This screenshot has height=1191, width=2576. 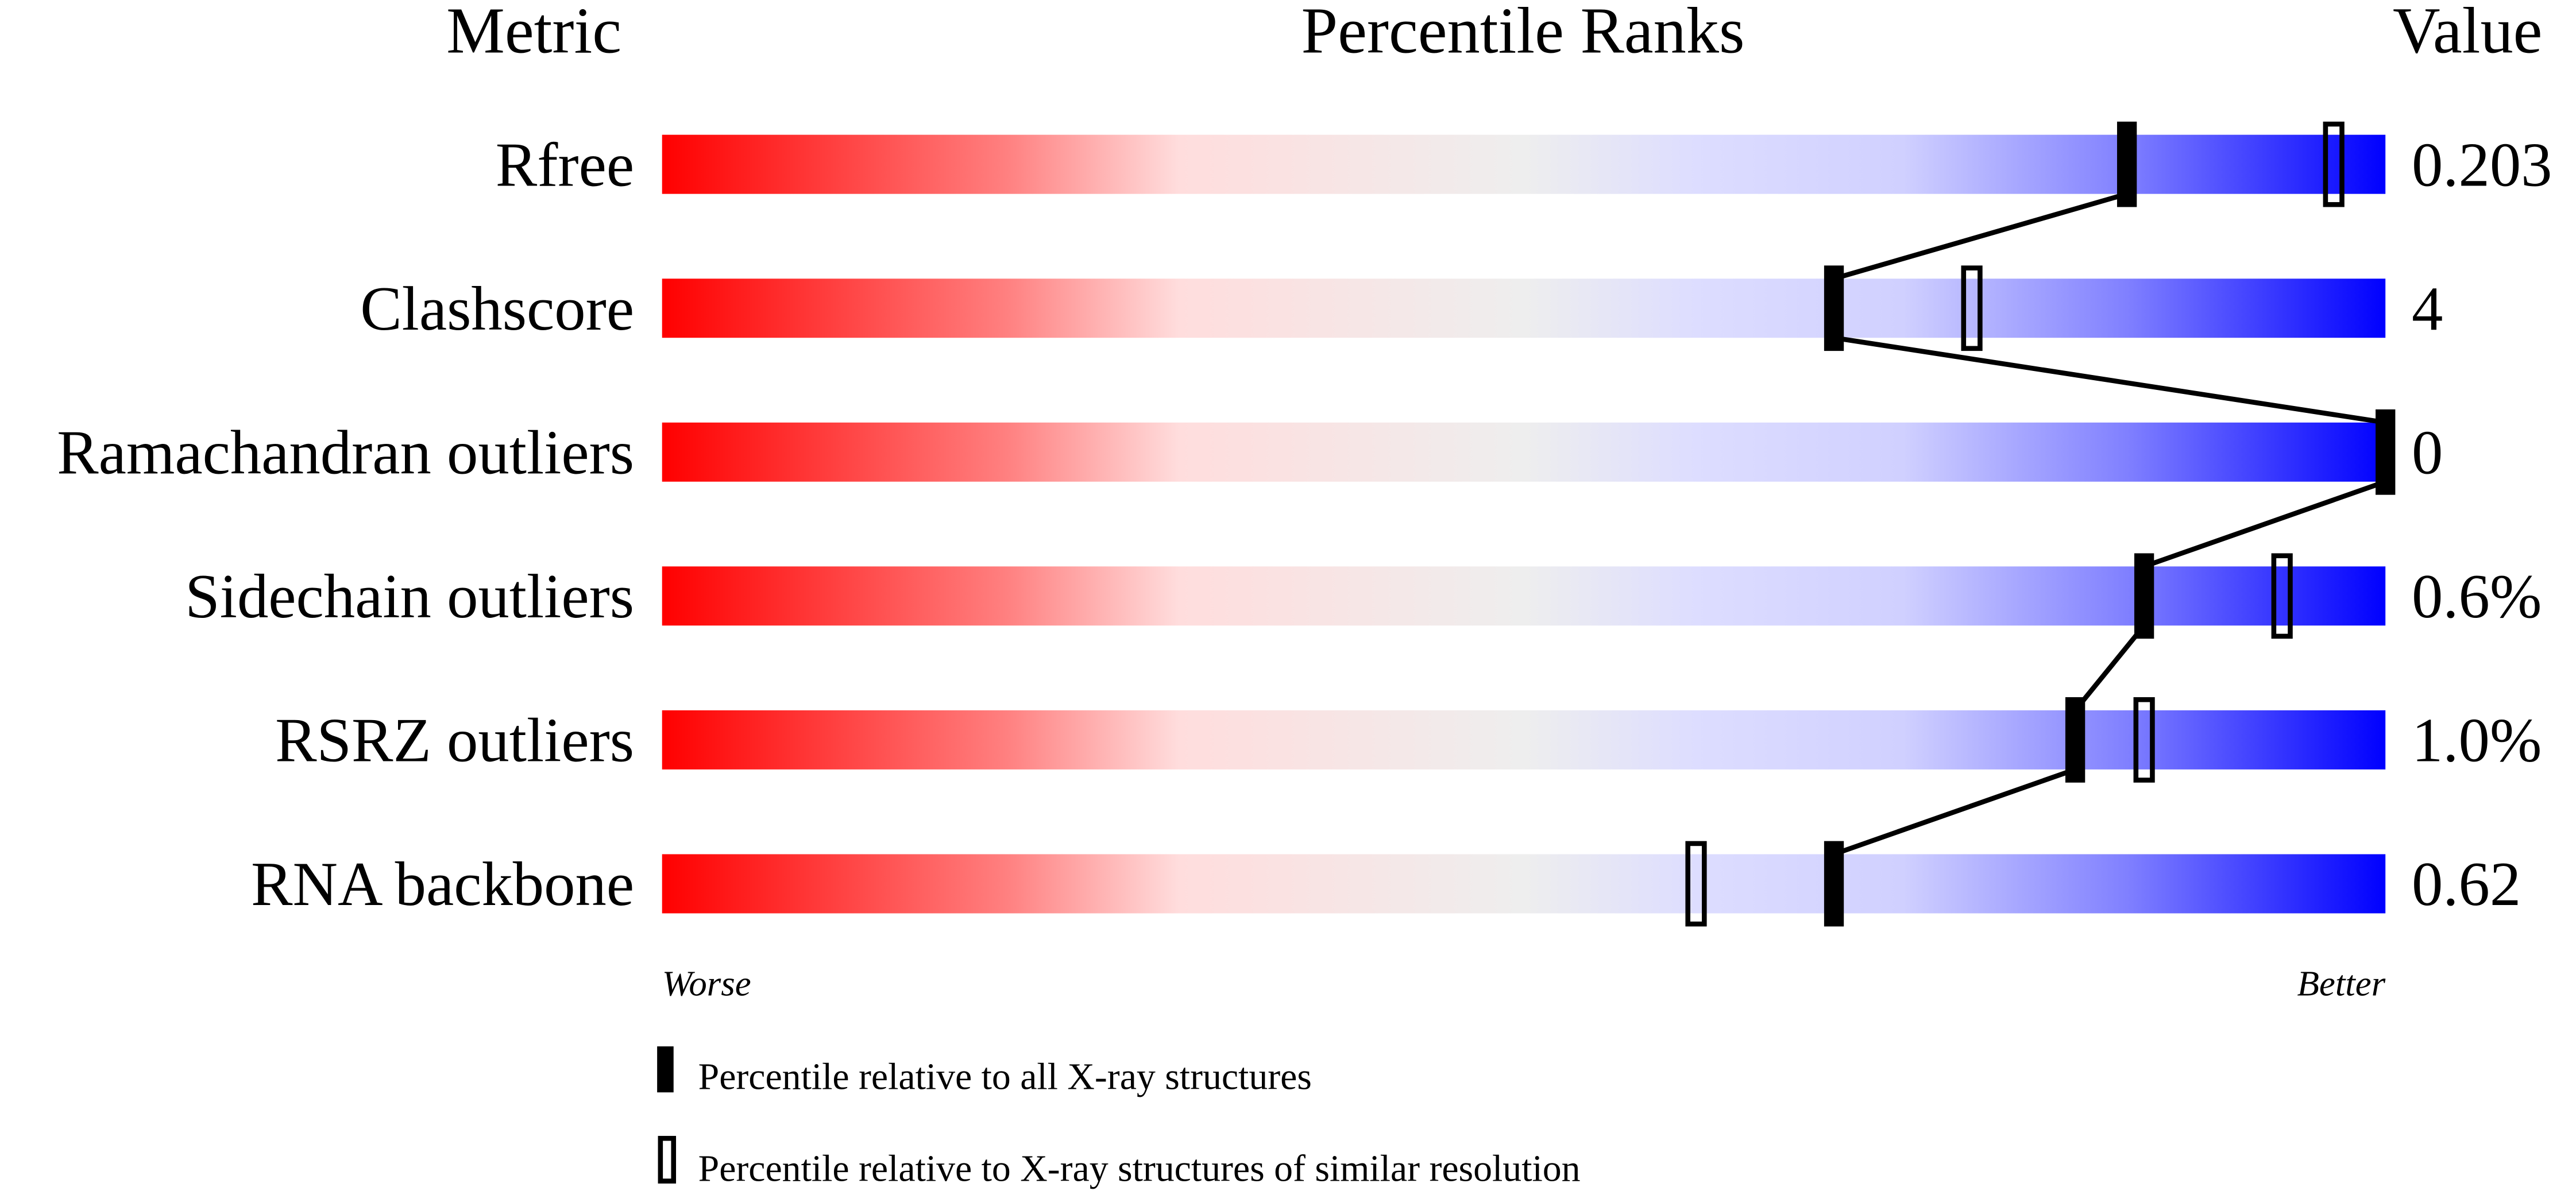 What do you see at coordinates (2482, 165) in the screenshot?
I see `metric-value: 0.203` at bounding box center [2482, 165].